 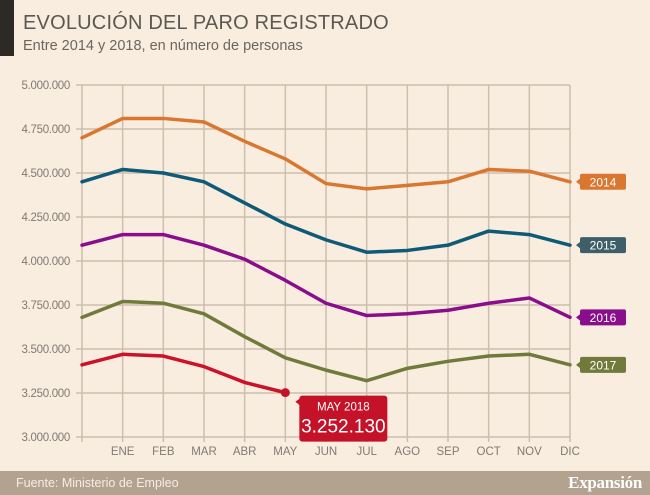 What do you see at coordinates (184, 373) in the screenshot?
I see `series-line-2018` at bounding box center [184, 373].